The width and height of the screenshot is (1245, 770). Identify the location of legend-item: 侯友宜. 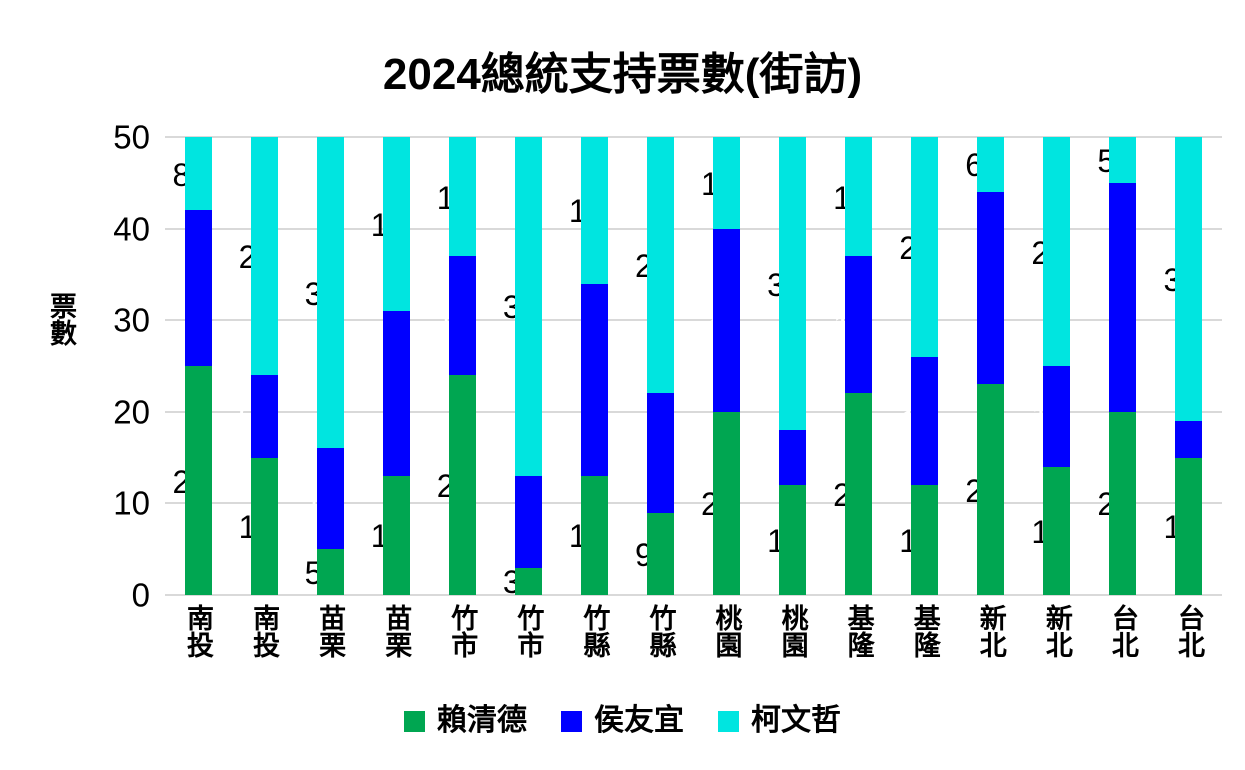
(622, 721).